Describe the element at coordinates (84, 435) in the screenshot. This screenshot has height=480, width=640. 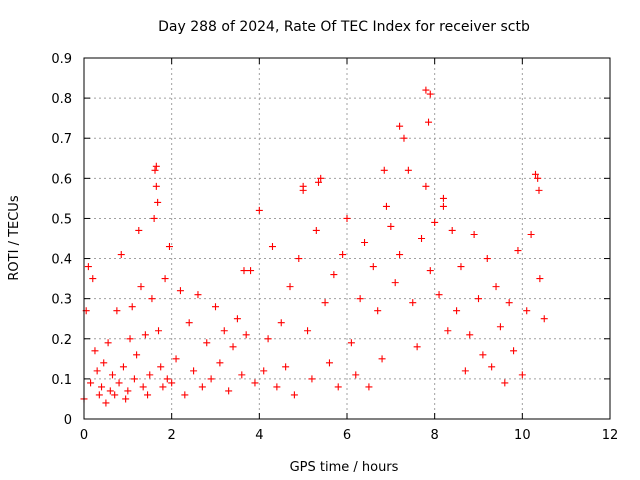
I see `x-tick-label: 0` at that location.